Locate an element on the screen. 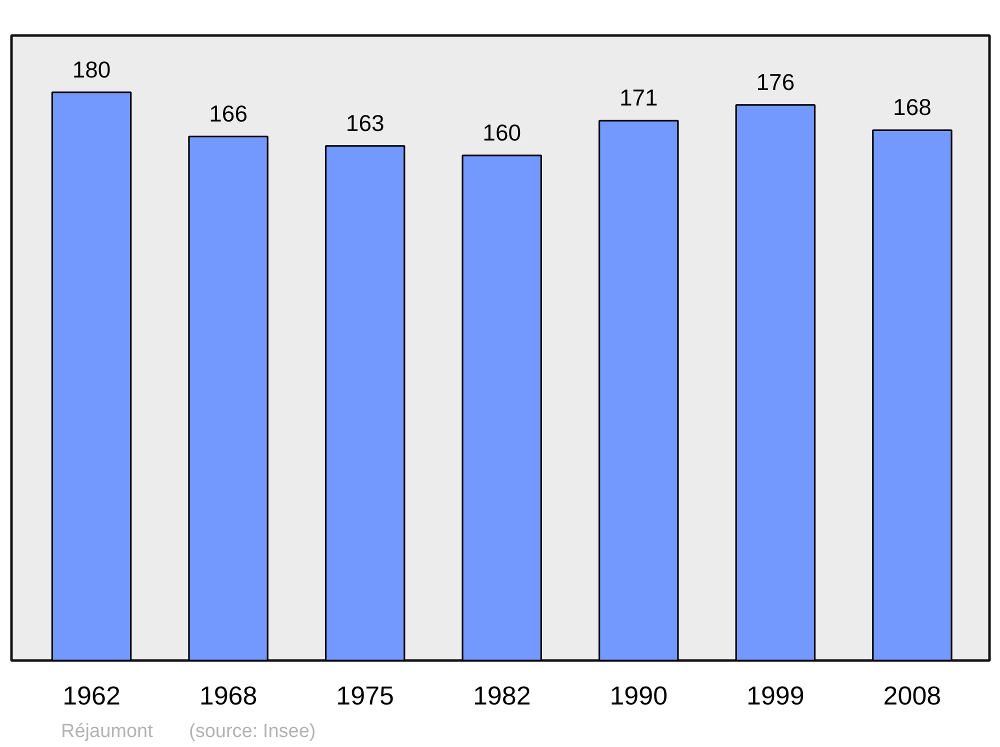 Image resolution: width=1000 pixels, height=747 pixels. data-label: 176 is located at coordinates (775, 81).